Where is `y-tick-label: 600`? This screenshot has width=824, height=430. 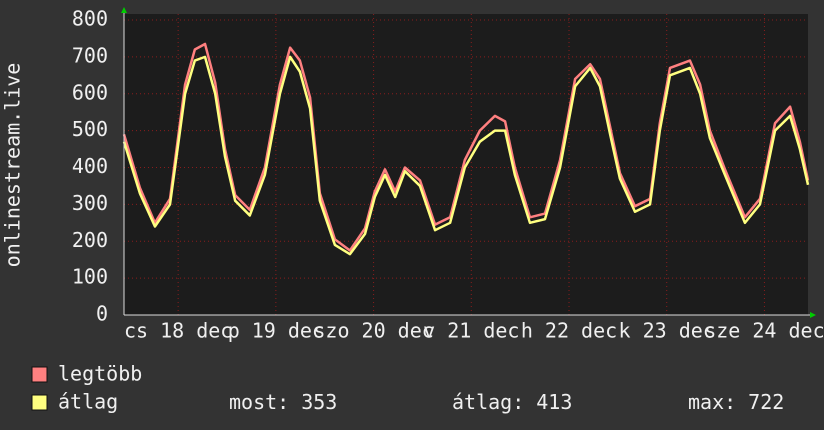
y-tick-label: 600 is located at coordinates (90, 92).